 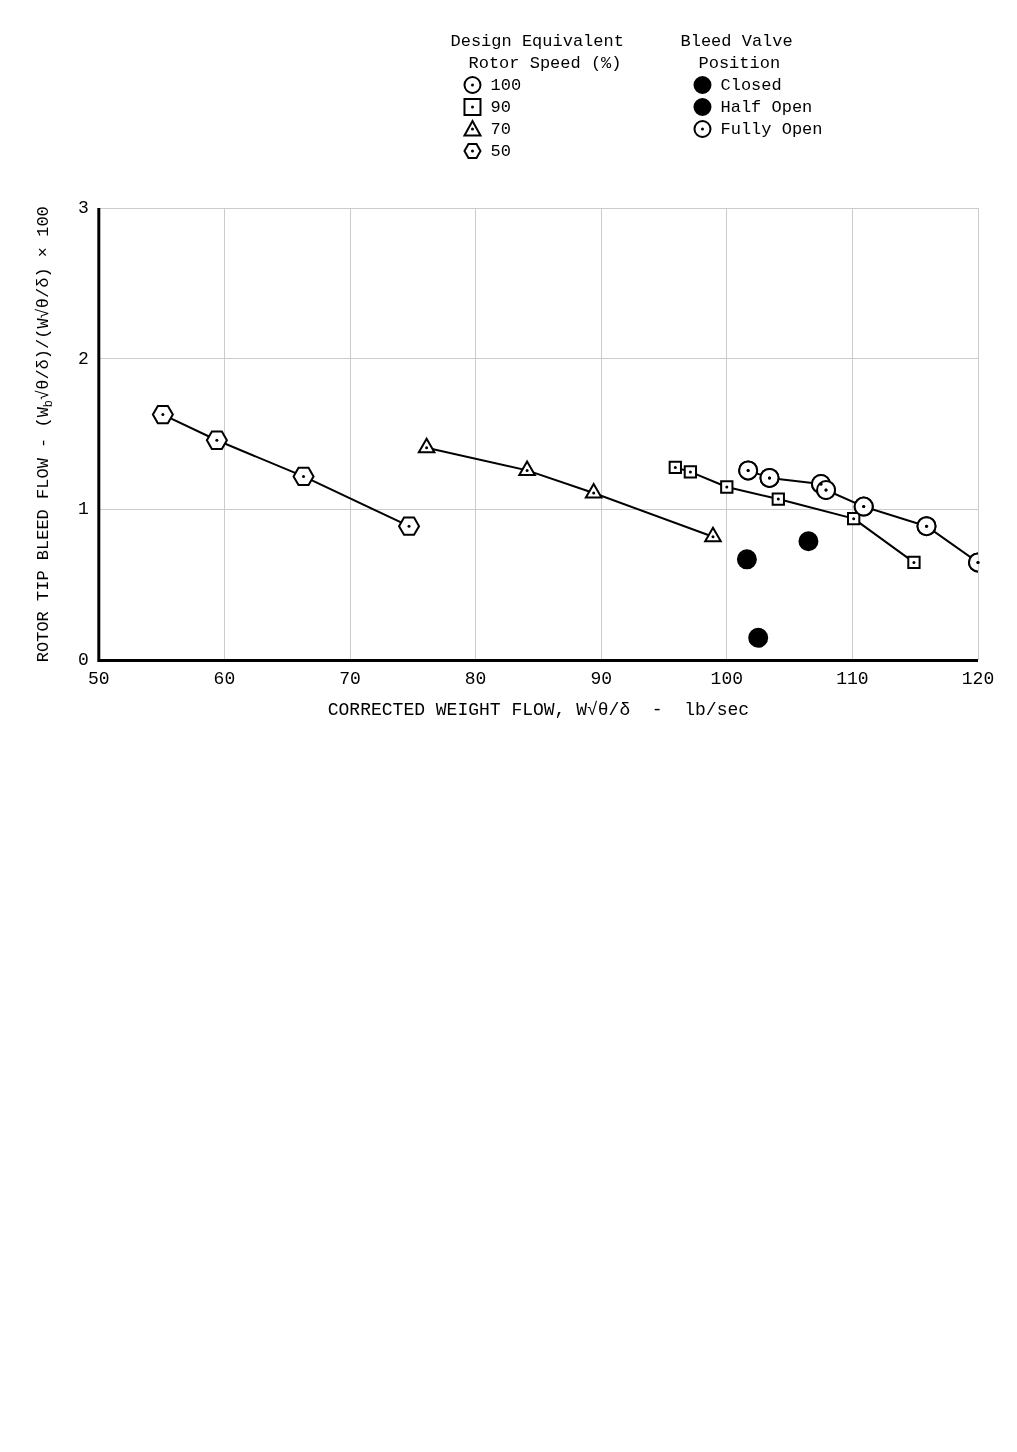 What do you see at coordinates (538, 710) in the screenshot?
I see `x-axis-title: CORRECTED WEIGHT FLOW, W√θ/δ - lb/sec` at bounding box center [538, 710].